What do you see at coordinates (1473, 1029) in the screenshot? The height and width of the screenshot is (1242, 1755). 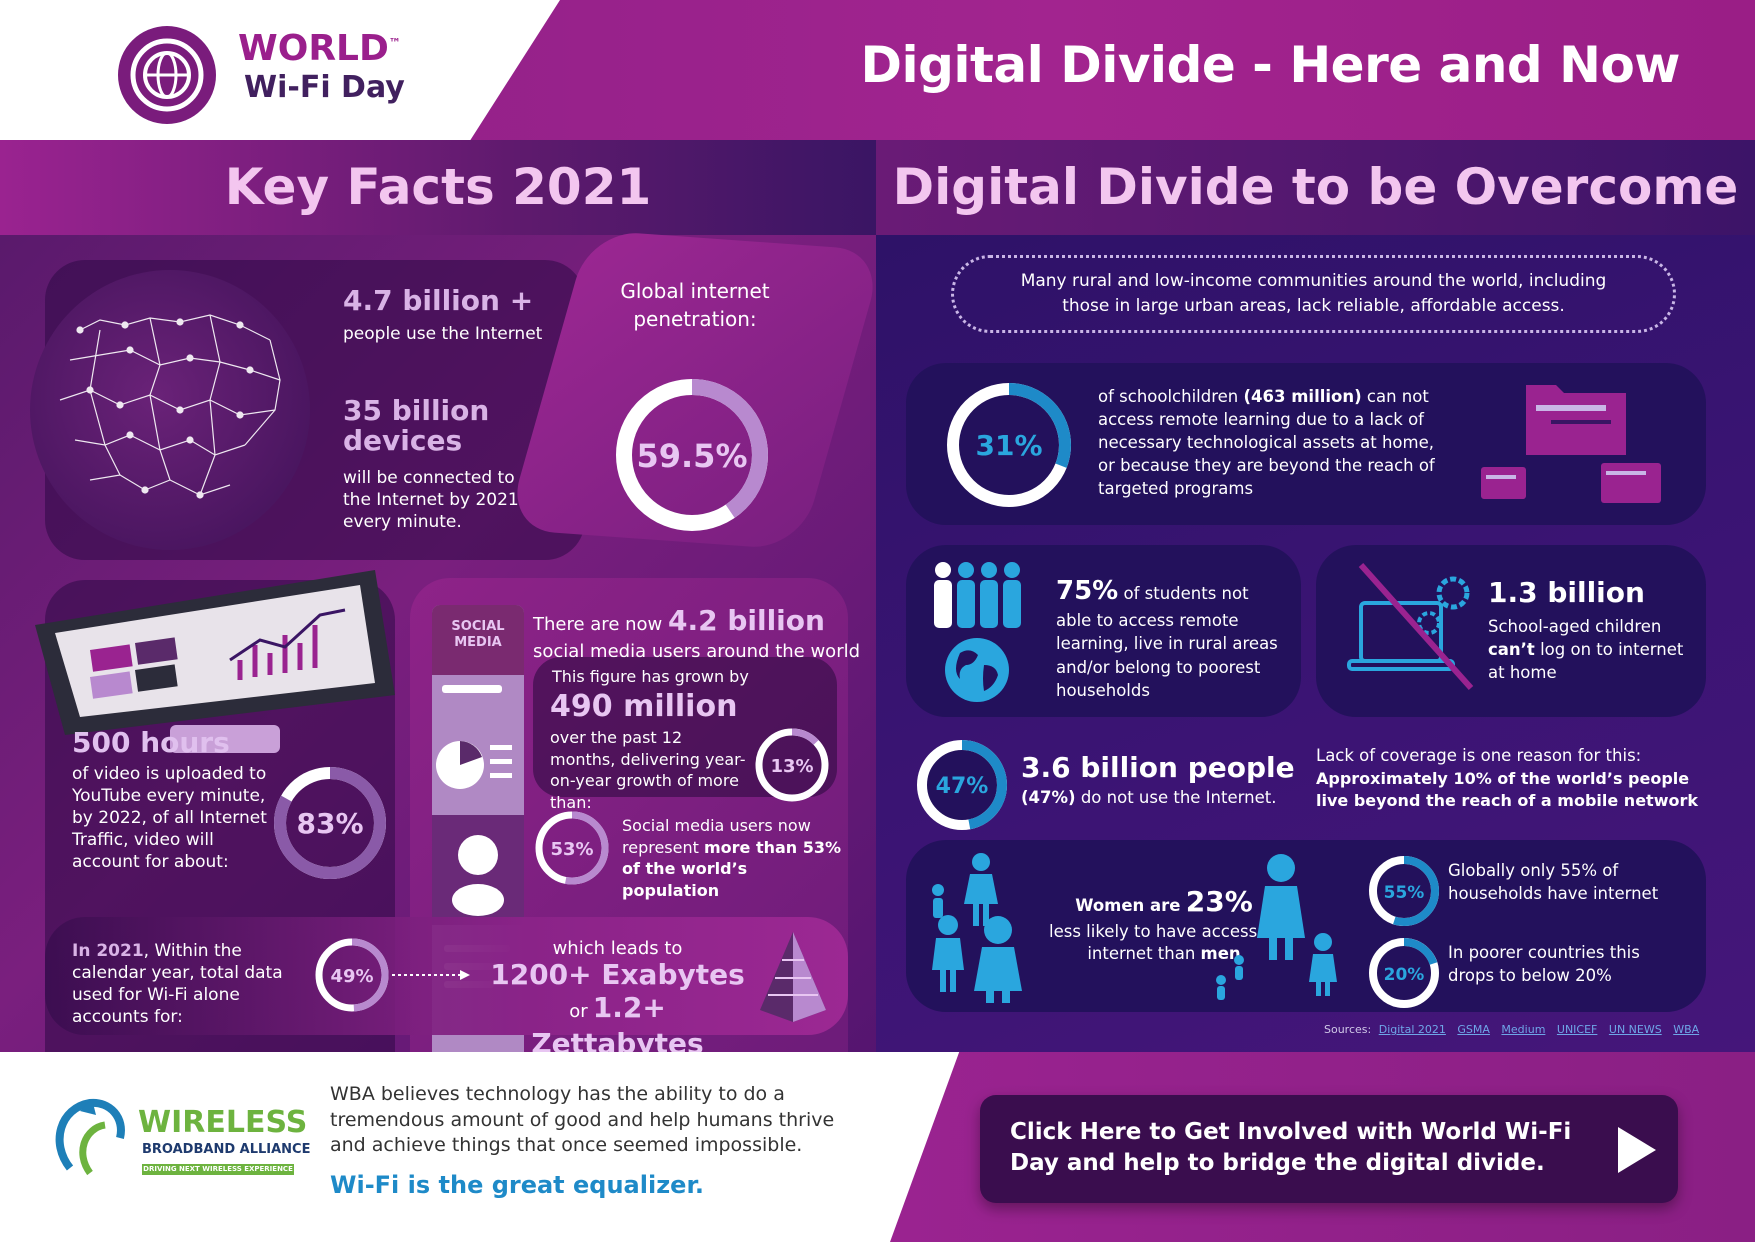 I see `source-link-gsma: GSMA` at bounding box center [1473, 1029].